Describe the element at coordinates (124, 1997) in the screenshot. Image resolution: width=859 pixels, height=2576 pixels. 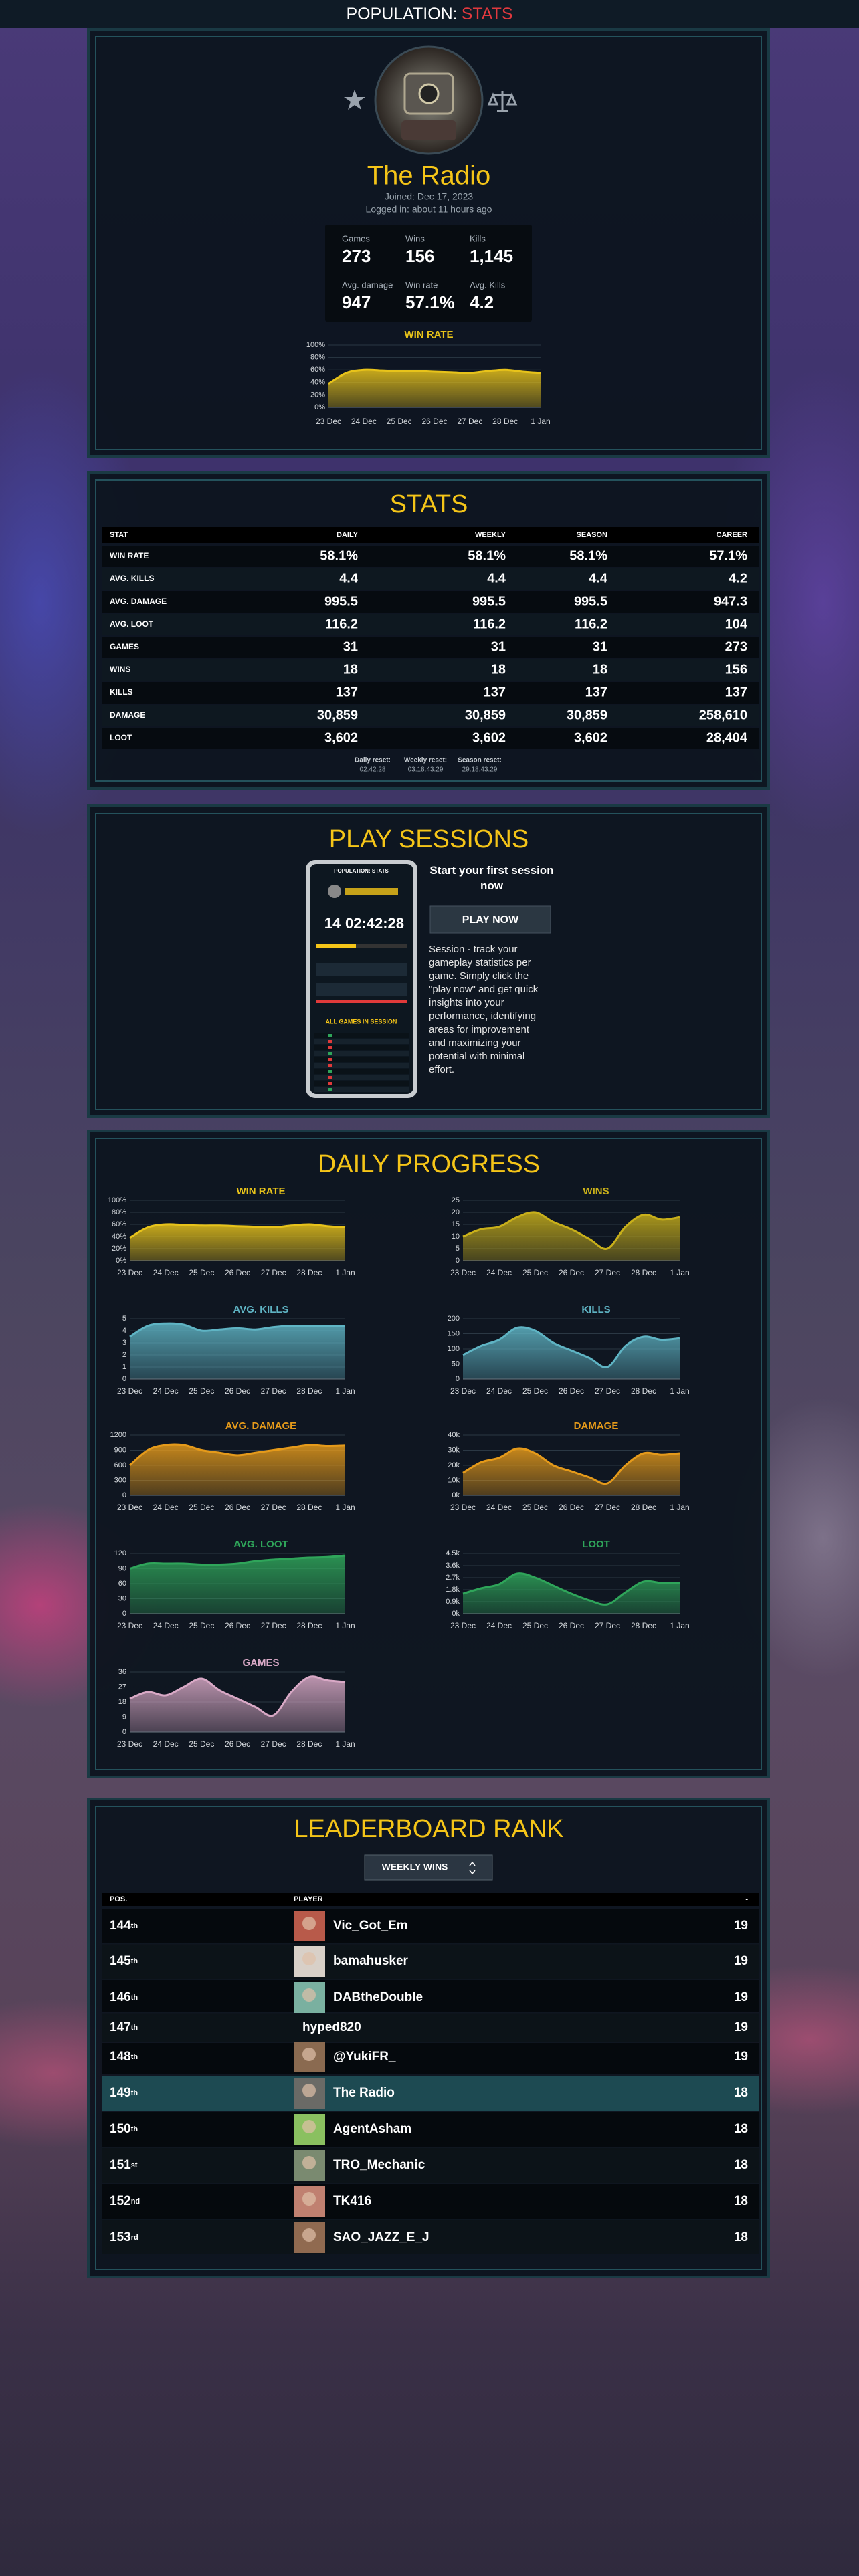
I see `position: 146th` at that location.